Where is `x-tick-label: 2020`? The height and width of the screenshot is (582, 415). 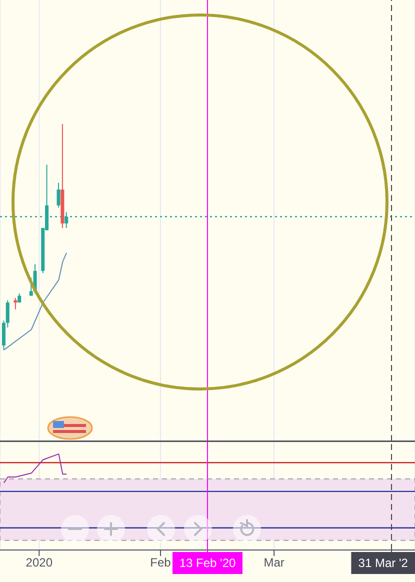
x-tick-label: 2020 is located at coordinates (39, 563).